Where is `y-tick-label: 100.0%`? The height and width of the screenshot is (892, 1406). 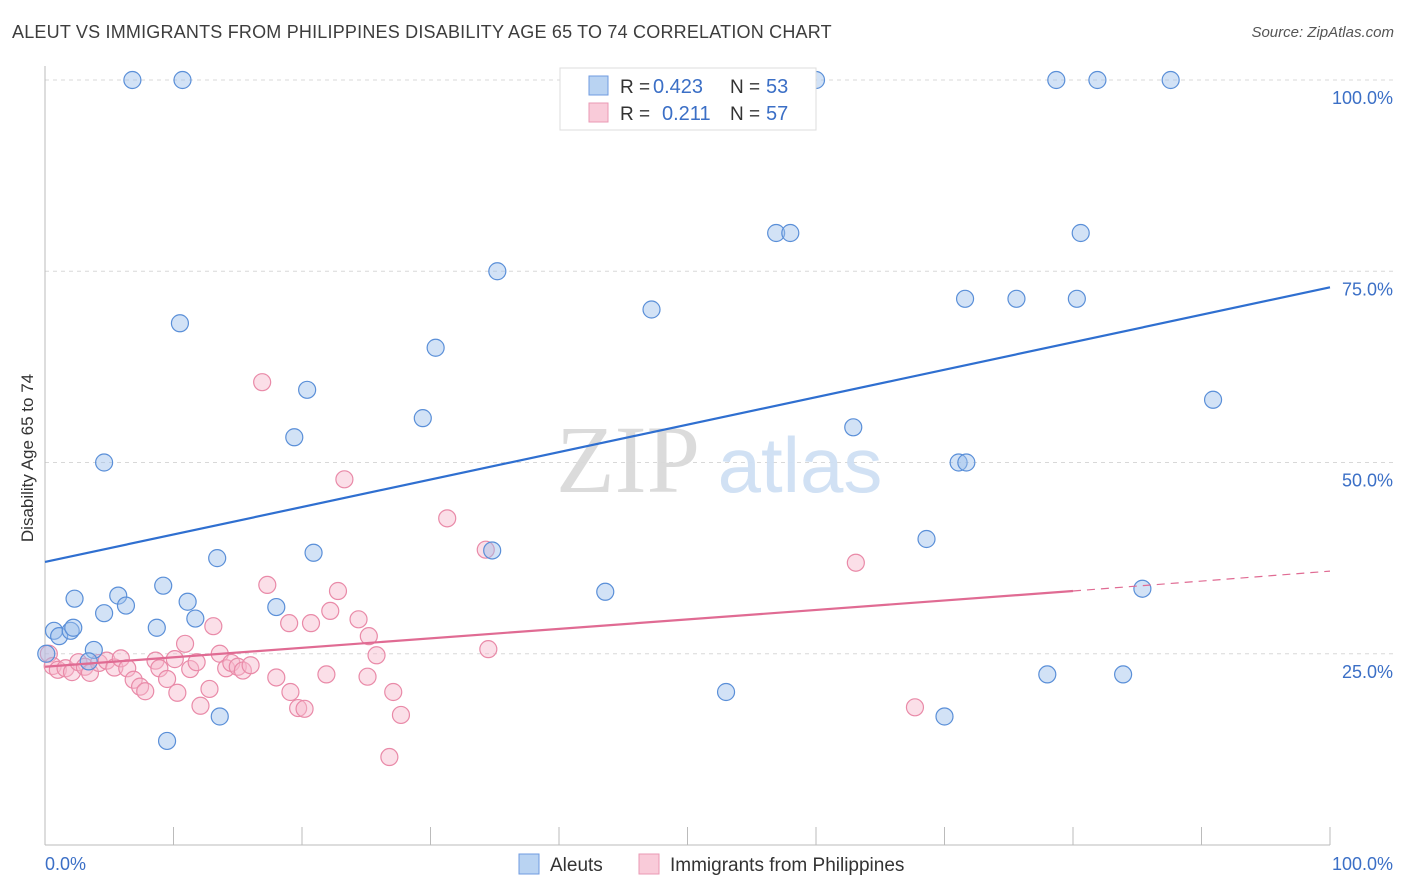
y-tick-label: 100.0% is located at coordinates (1362, 98).